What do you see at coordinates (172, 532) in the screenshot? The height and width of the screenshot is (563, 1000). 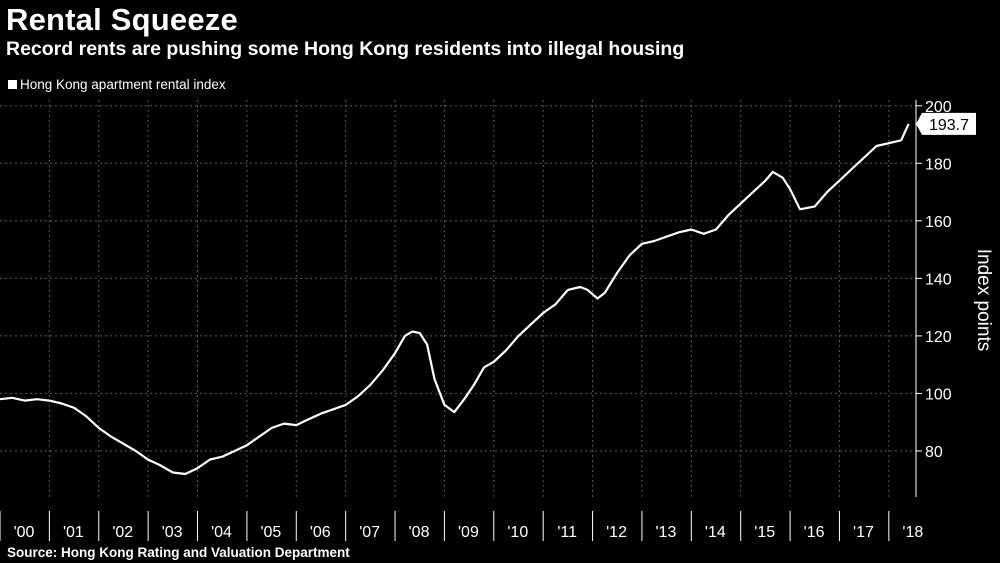 I see `x-tick-label: '03` at bounding box center [172, 532].